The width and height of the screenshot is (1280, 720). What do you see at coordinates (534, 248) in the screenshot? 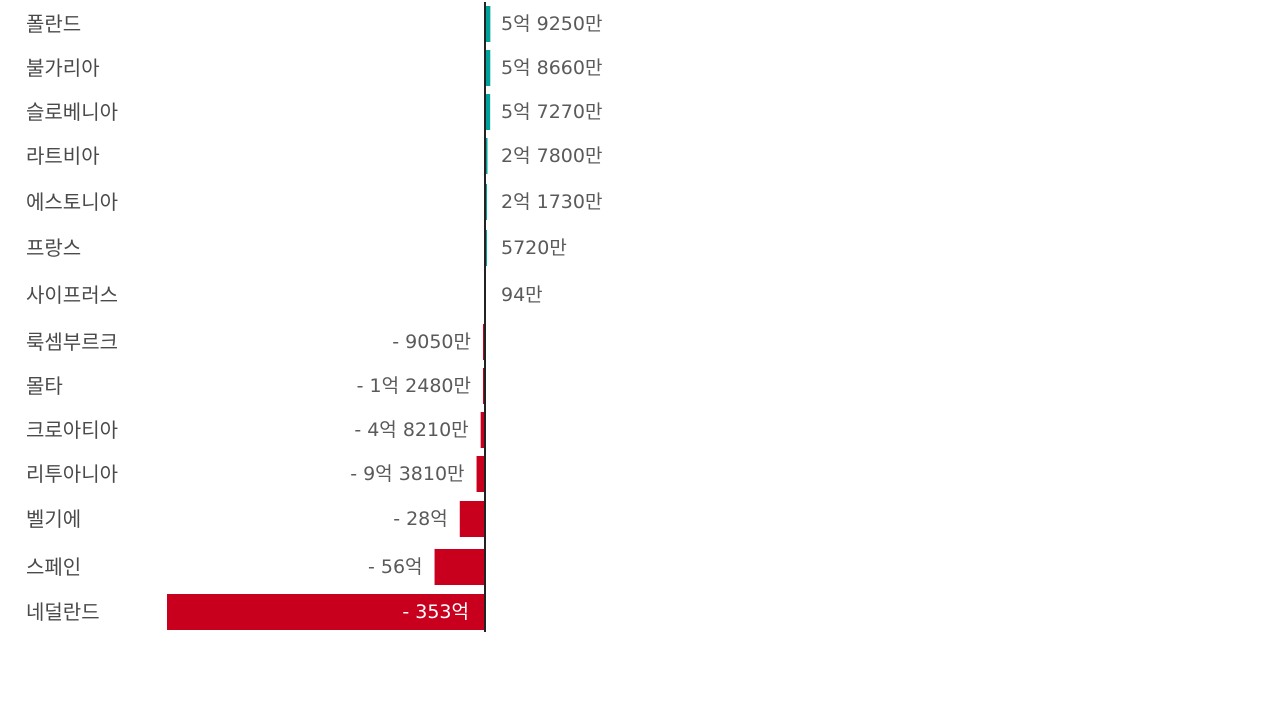
I see `value-label-5: 5720만` at bounding box center [534, 248].